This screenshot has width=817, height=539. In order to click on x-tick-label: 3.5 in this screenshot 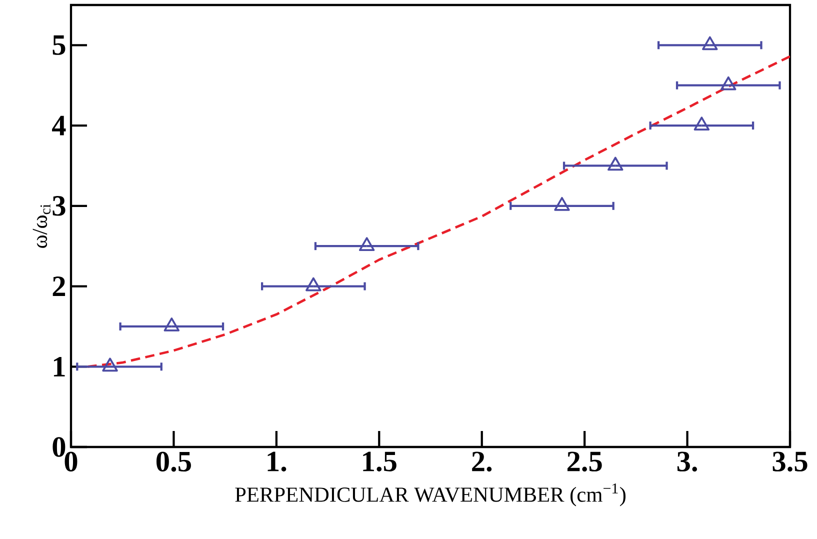, I will do `click(790, 462)`.